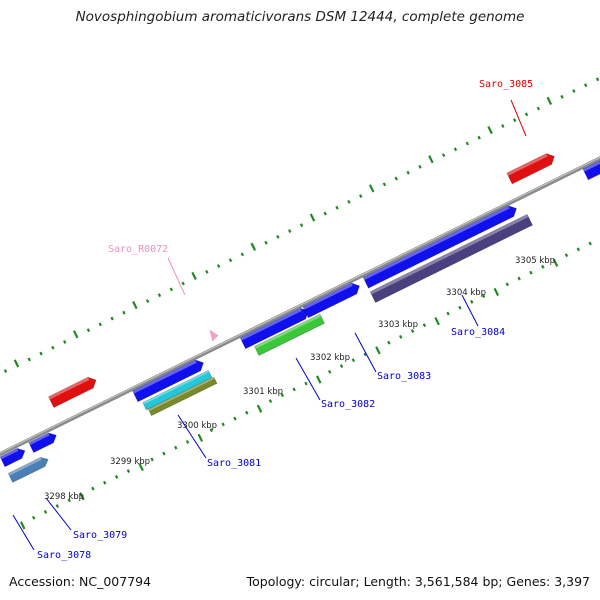  What do you see at coordinates (478, 332) in the screenshot?
I see `gene-label-saro-3084: Saro_3084` at bounding box center [478, 332].